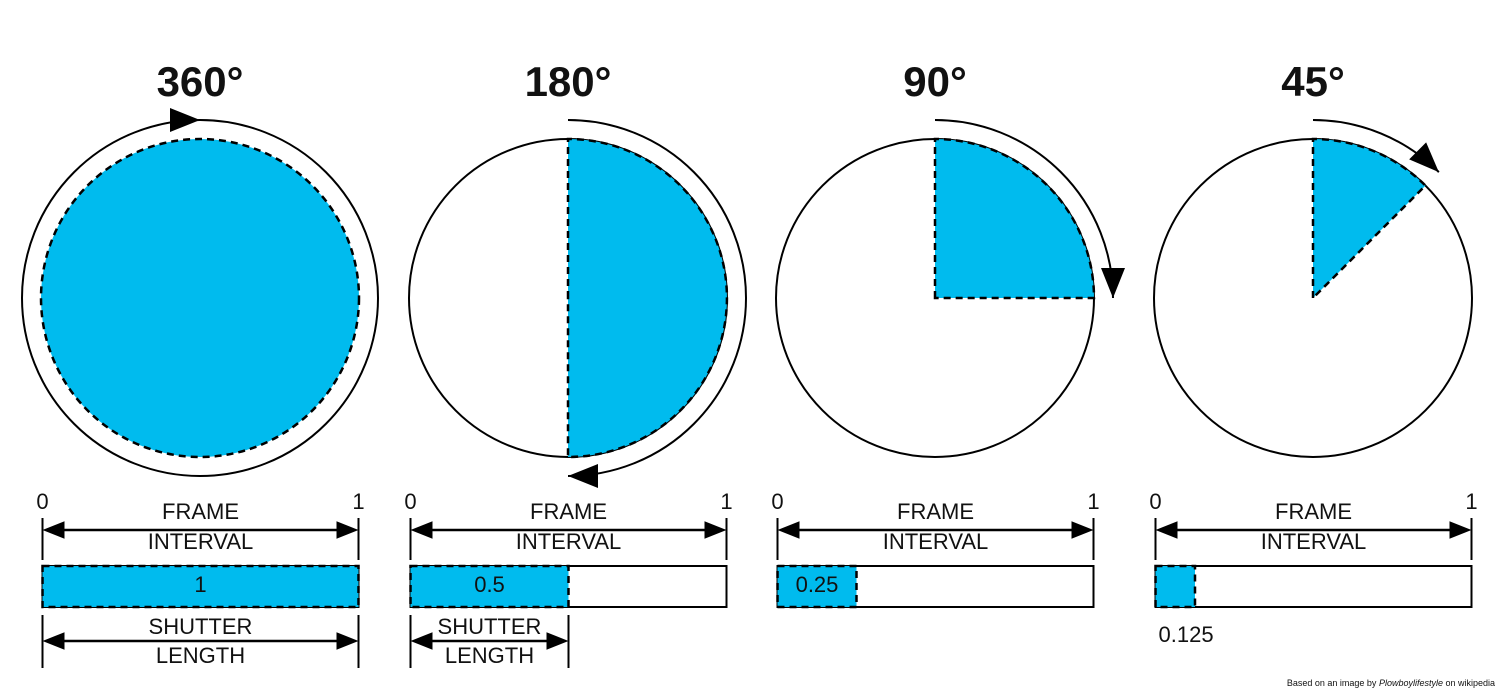  Describe the element at coordinates (1313, 81) in the screenshot. I see `panel-title: 45°` at that location.